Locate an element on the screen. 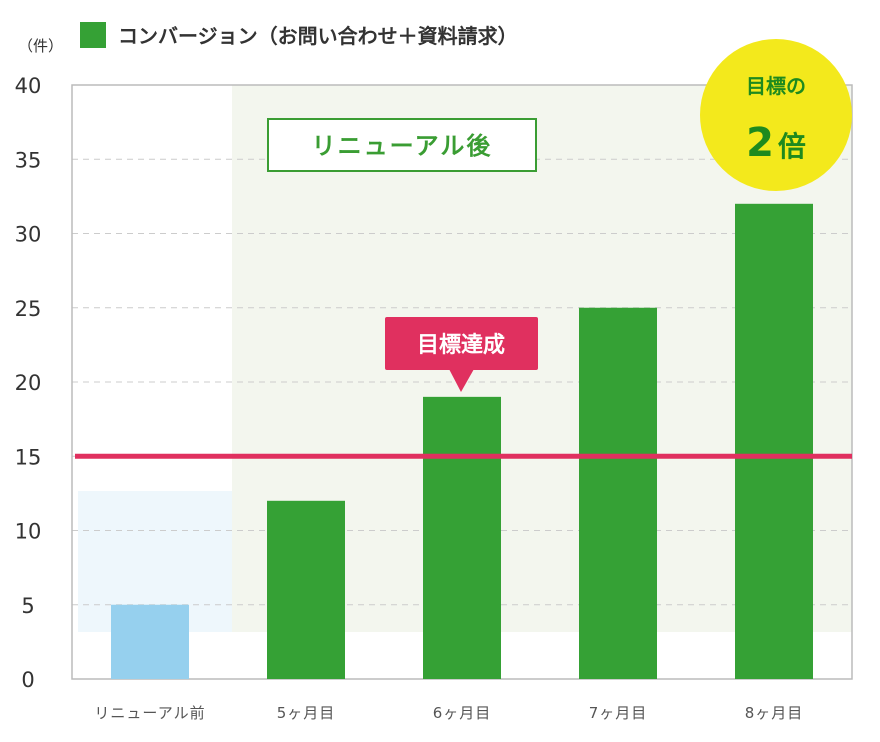  y-axis-ticks: 0 5 10 15 20 25 30 35 40 is located at coordinates (28, 383).